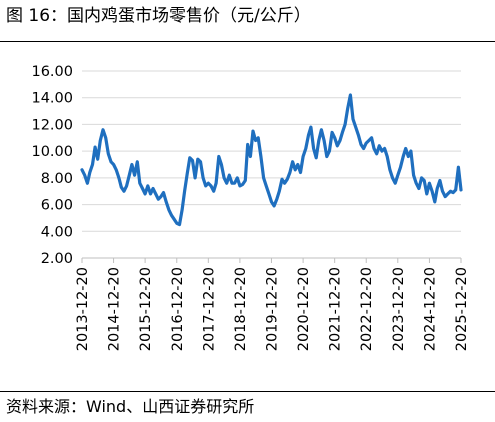 Image resolution: width=495 pixels, height=422 pixels. I want to click on figure-source: 资料来源：Wind、山西证券研究所, so click(130, 406).